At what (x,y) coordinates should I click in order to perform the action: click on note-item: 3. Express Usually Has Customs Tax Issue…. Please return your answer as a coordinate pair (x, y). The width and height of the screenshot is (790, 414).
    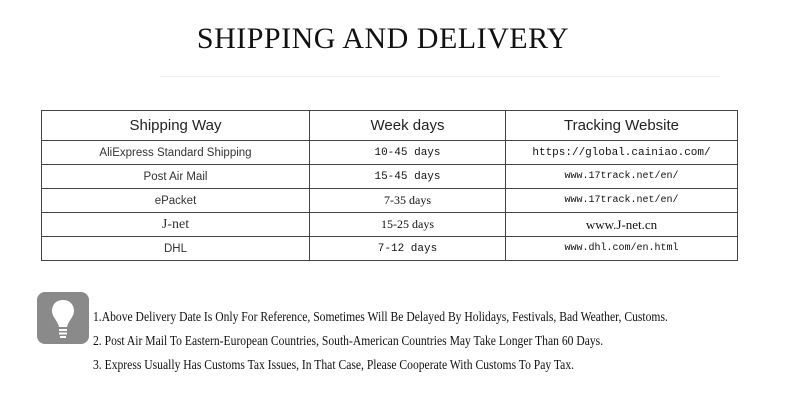
    Looking at the image, I should click on (334, 364).